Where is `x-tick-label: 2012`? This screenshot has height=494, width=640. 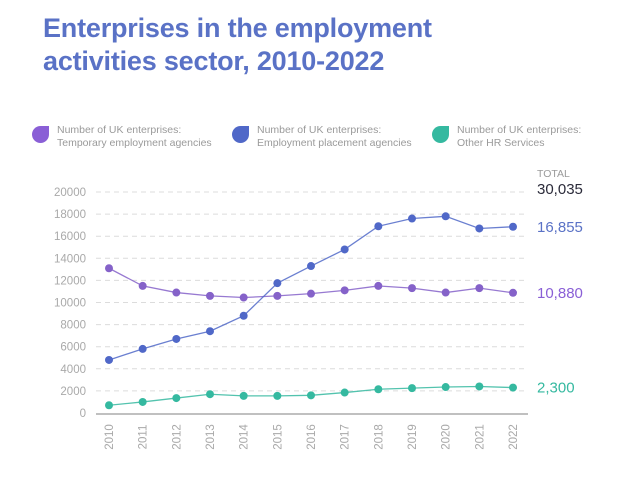
x-tick-label: 2012 is located at coordinates (177, 437).